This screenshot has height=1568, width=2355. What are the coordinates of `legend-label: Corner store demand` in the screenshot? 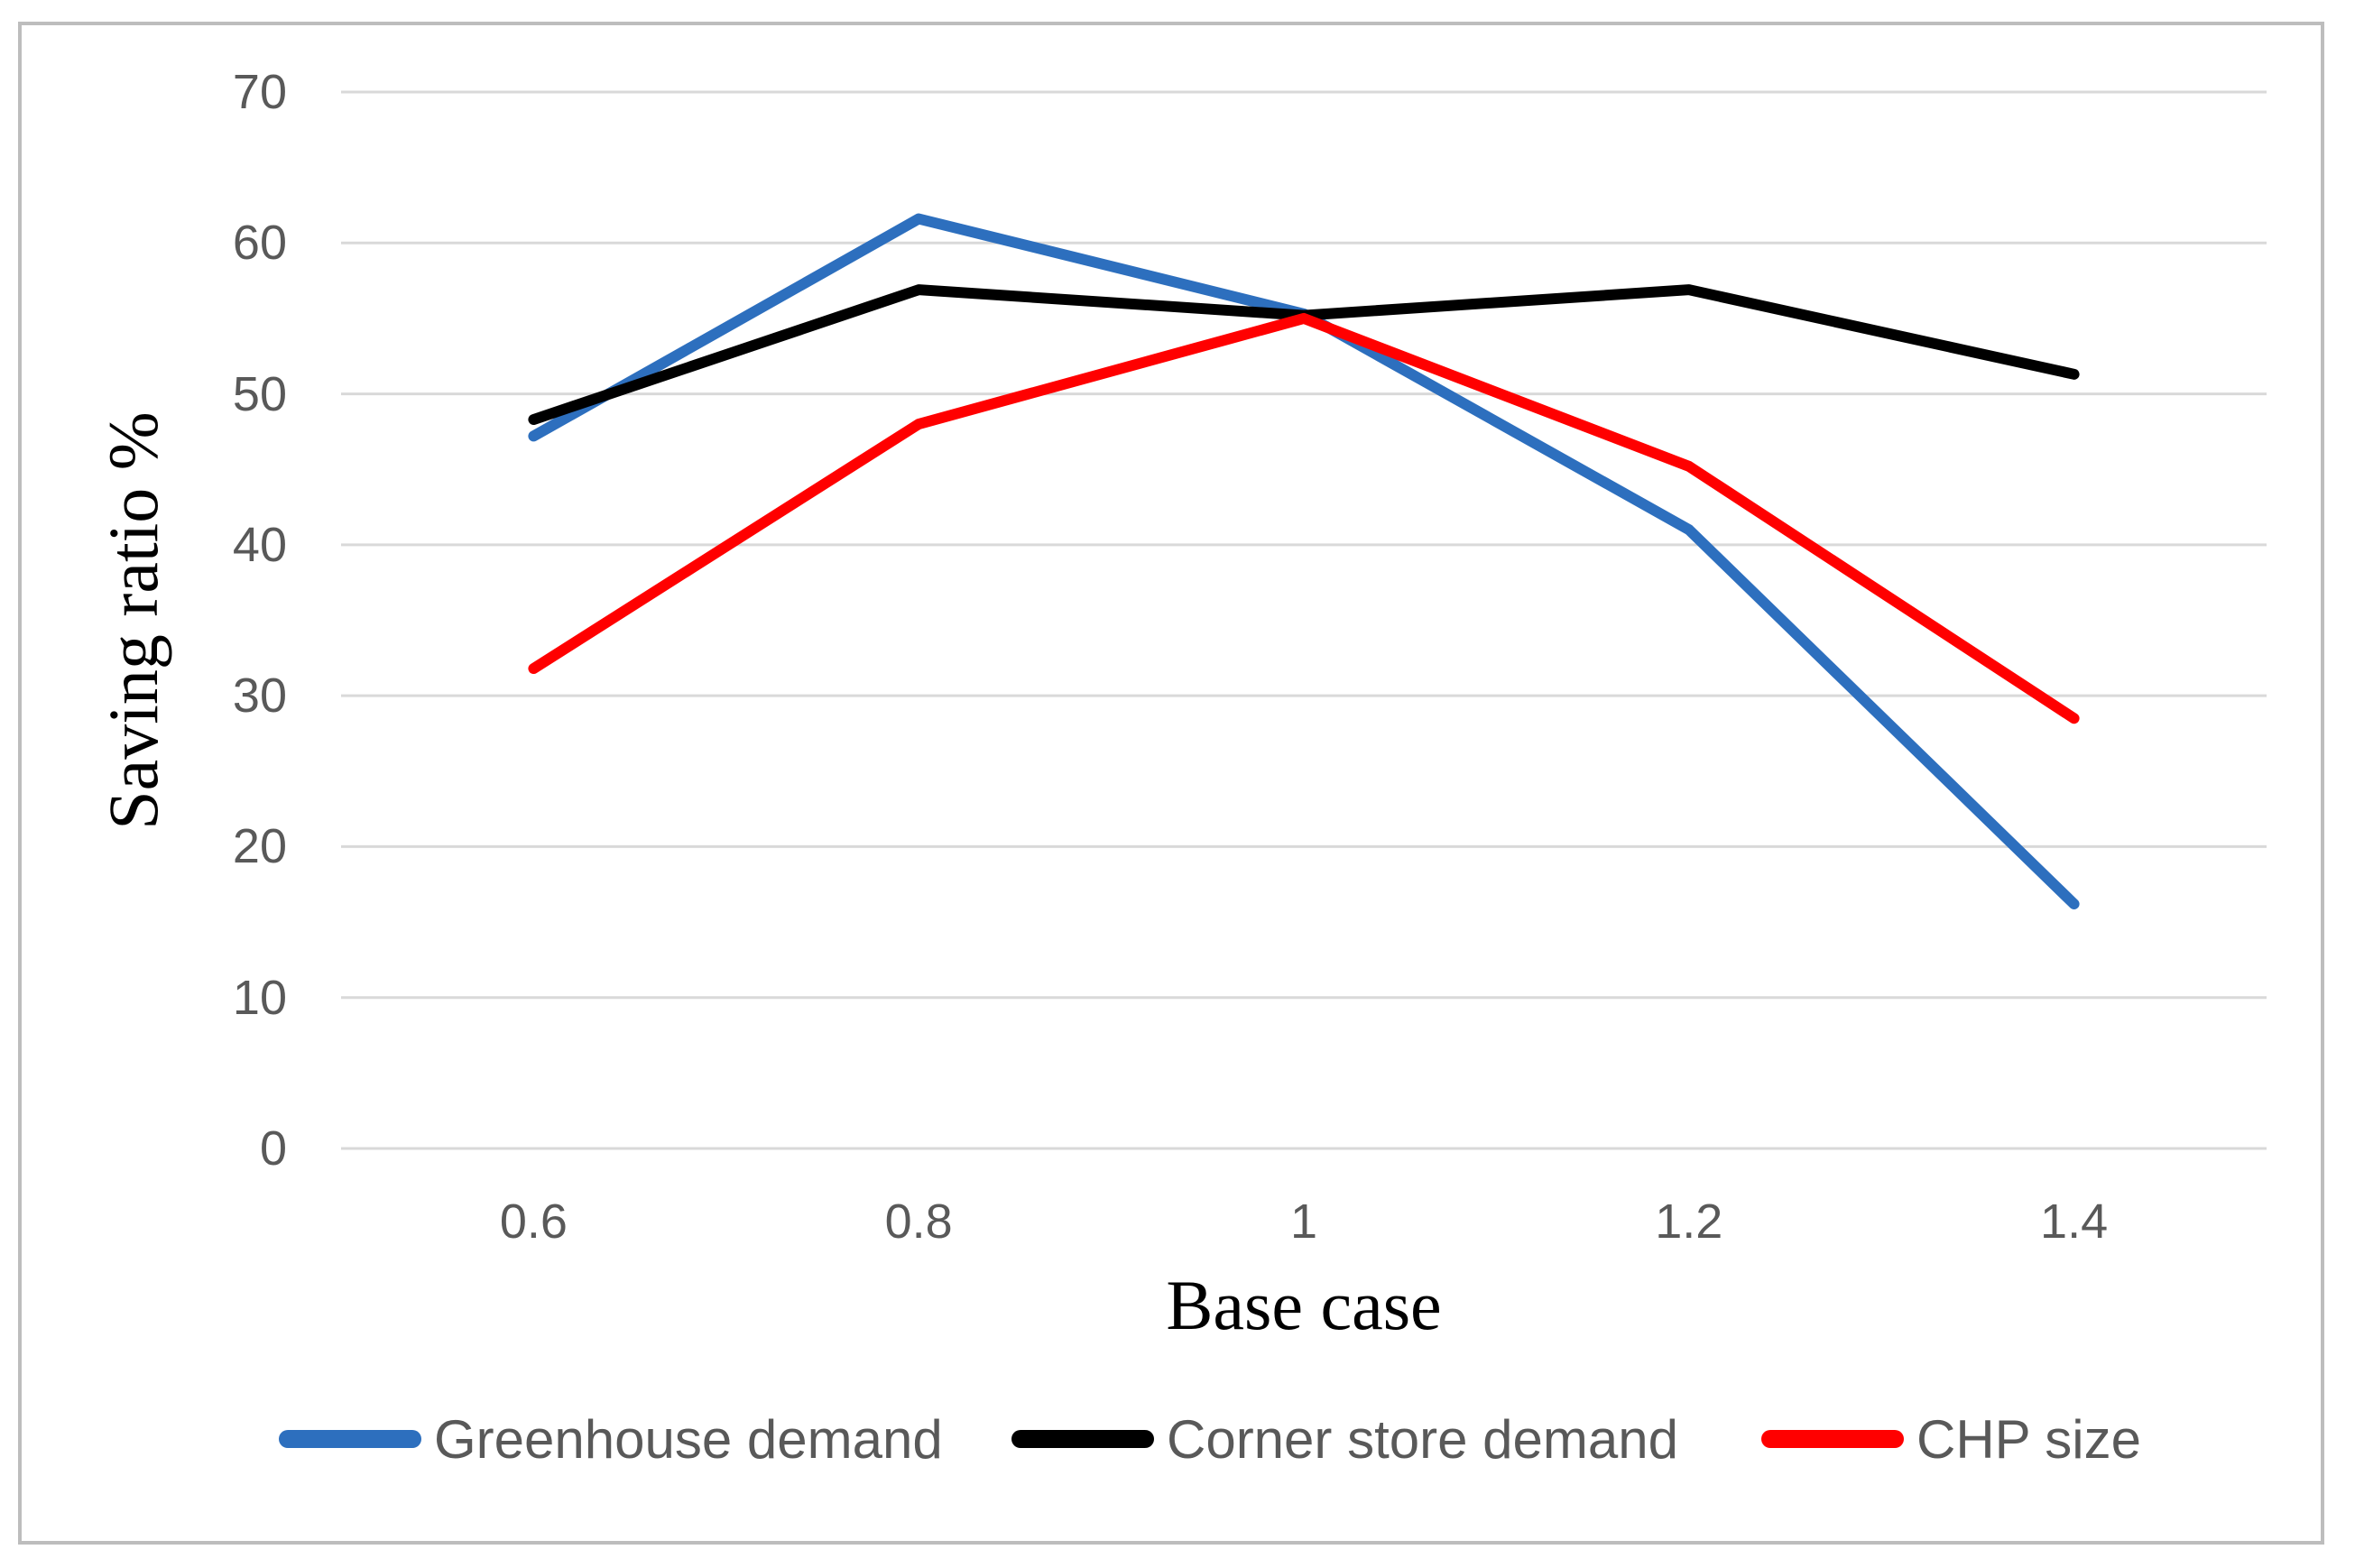 It's located at (1422, 1439).